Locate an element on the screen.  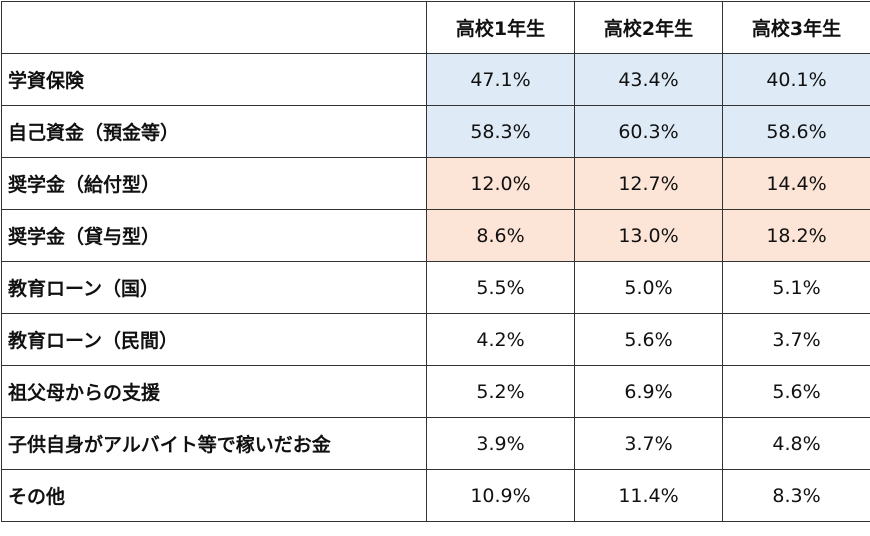
row-label: 子供自身がアルバイト等で稼いだお金 is located at coordinates (214, 444).